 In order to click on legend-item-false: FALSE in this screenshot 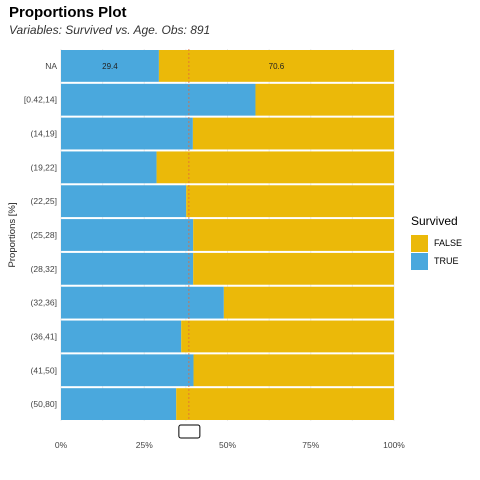, I will do `click(436, 243)`.